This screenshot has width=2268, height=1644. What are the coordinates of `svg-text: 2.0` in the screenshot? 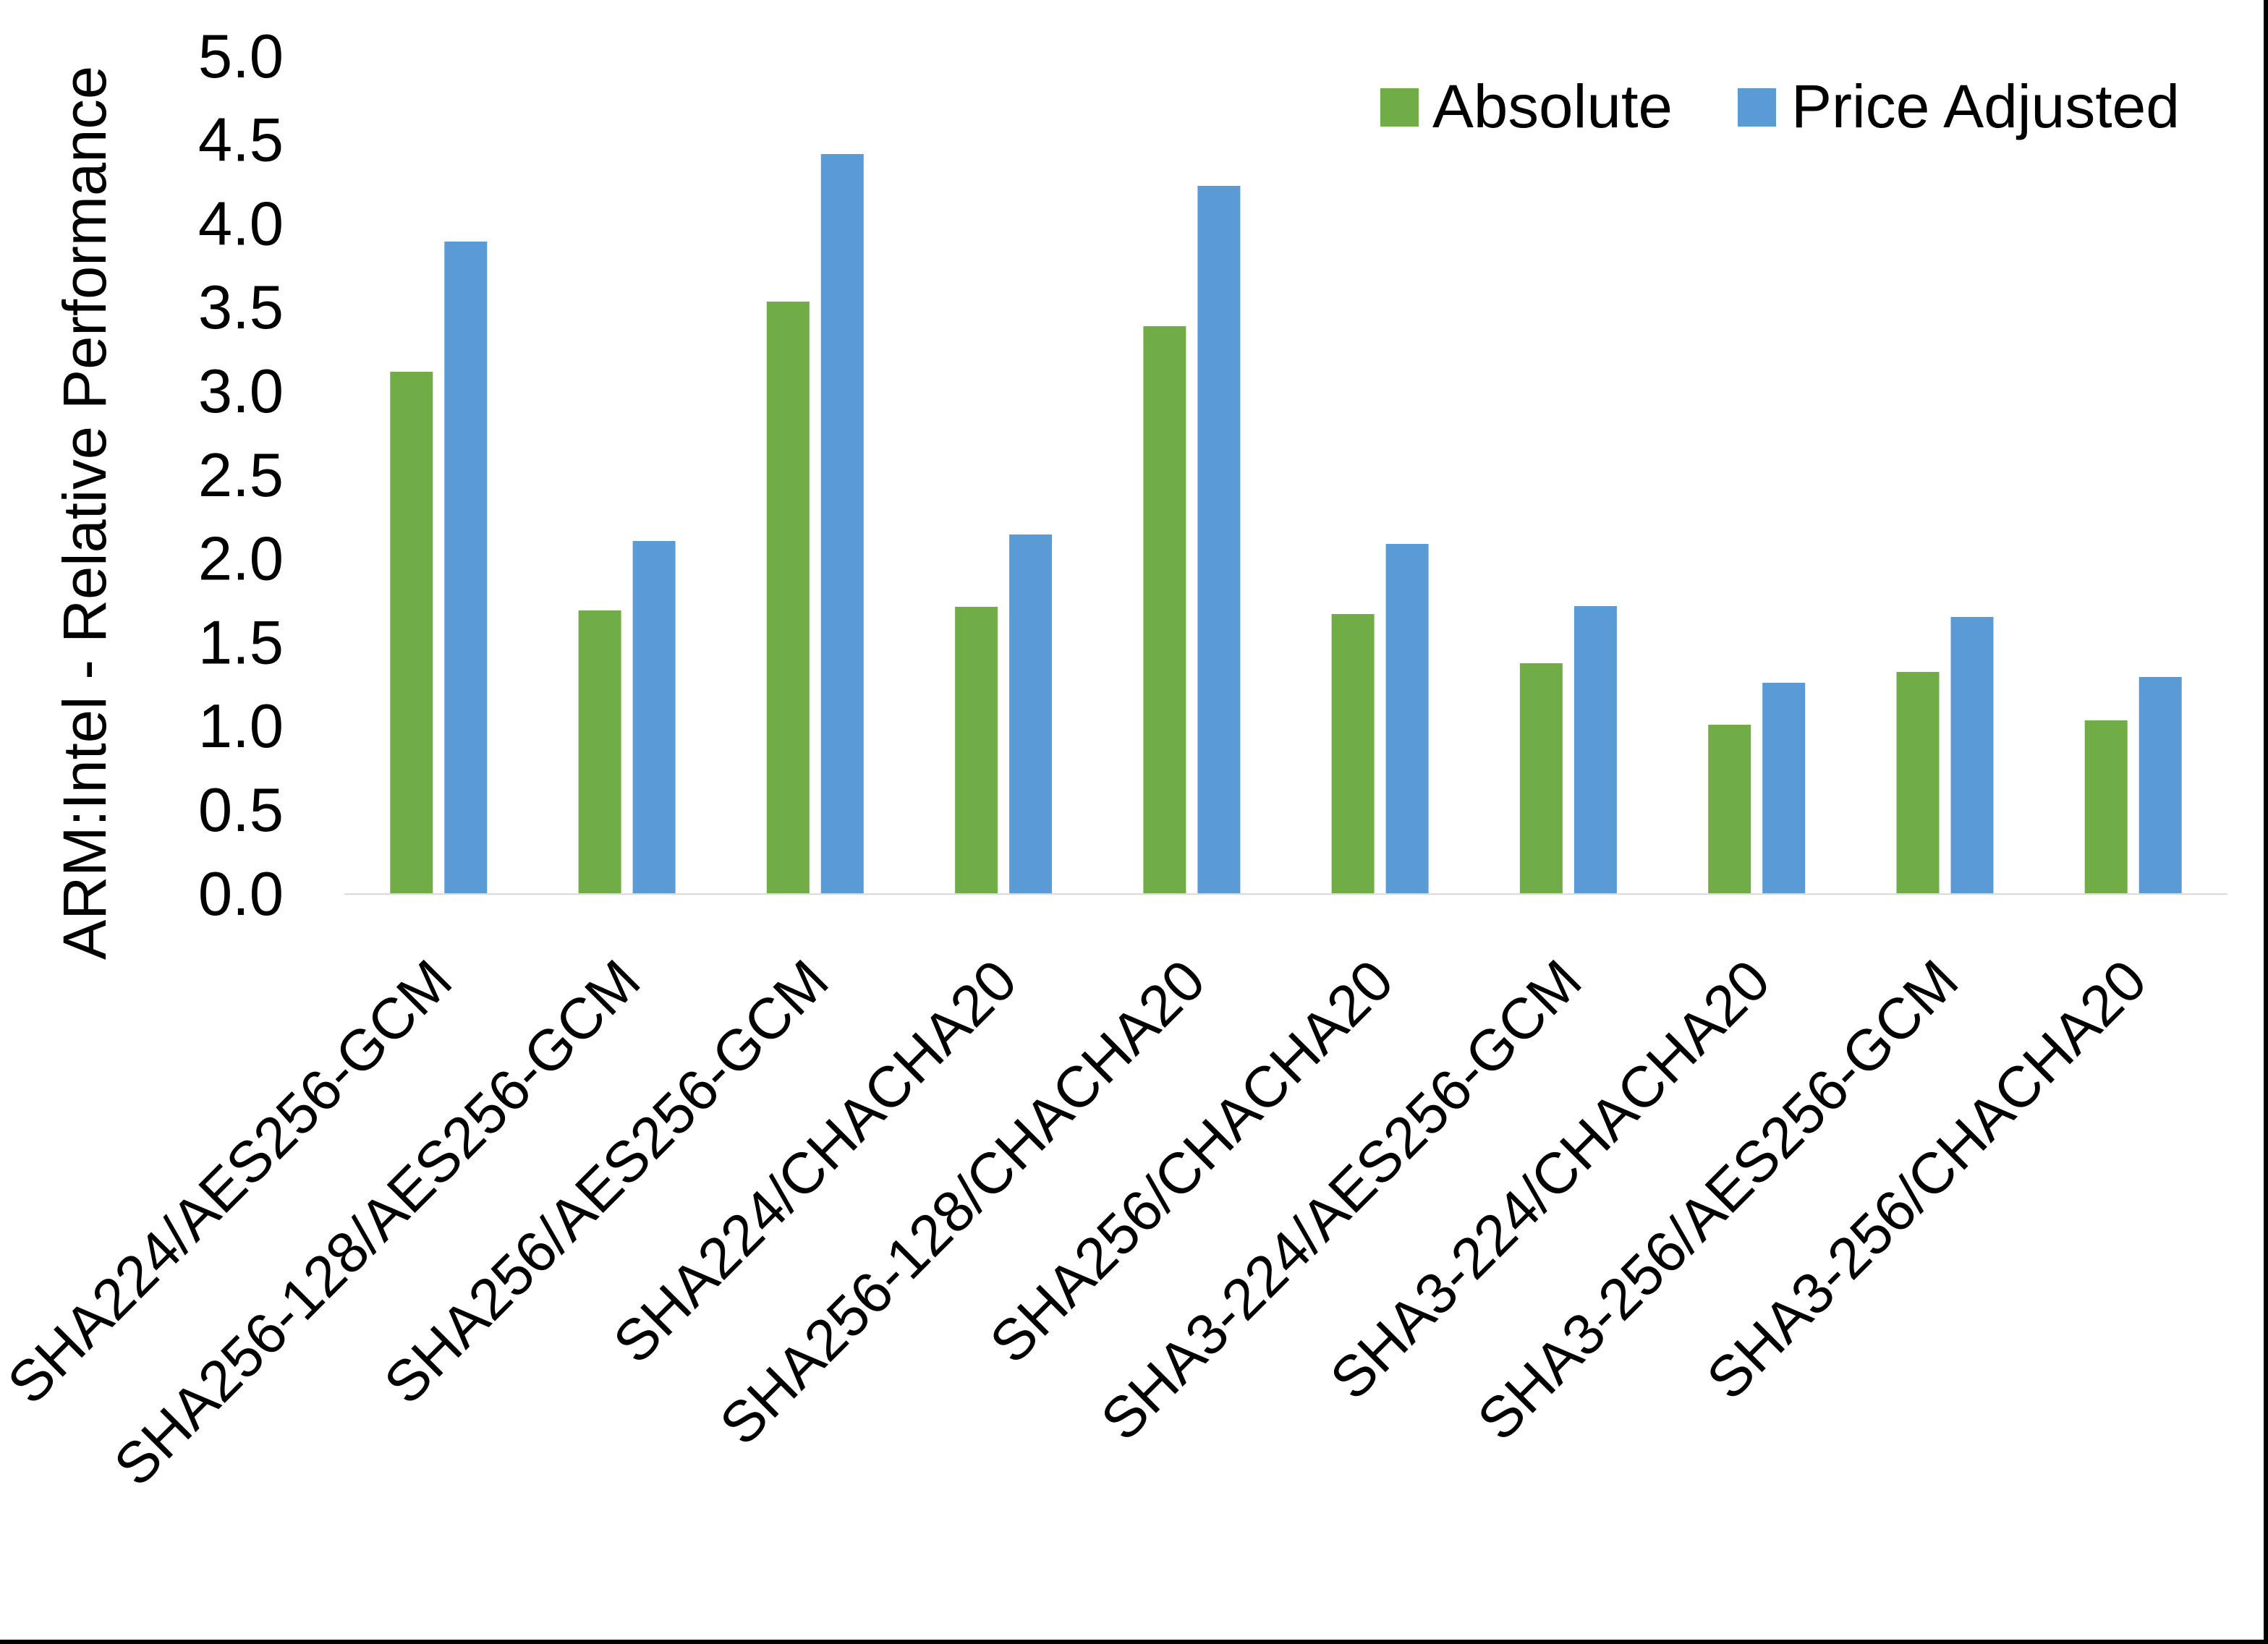 It's located at (241, 559).